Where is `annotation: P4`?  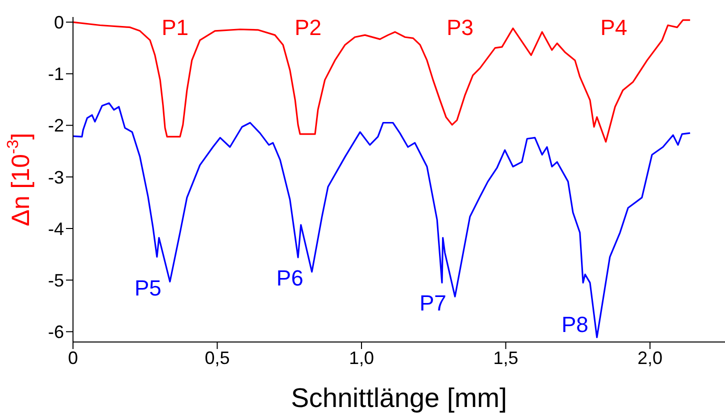
annotation: P4 is located at coordinates (614, 27).